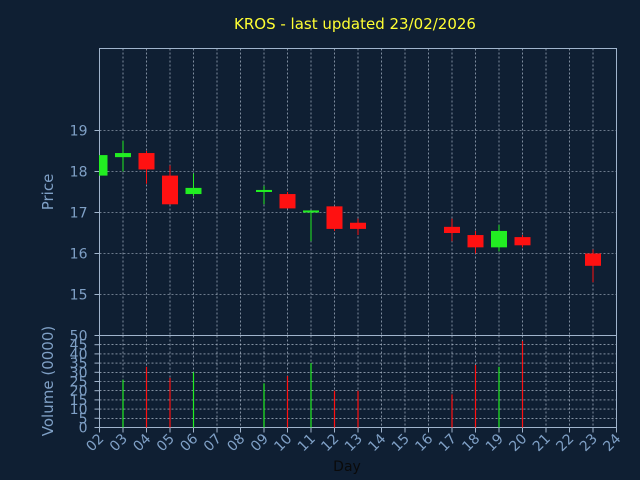 The height and width of the screenshot is (480, 640). Describe the element at coordinates (518, 443) in the screenshot. I see `x-tick-label: 20` at that location.